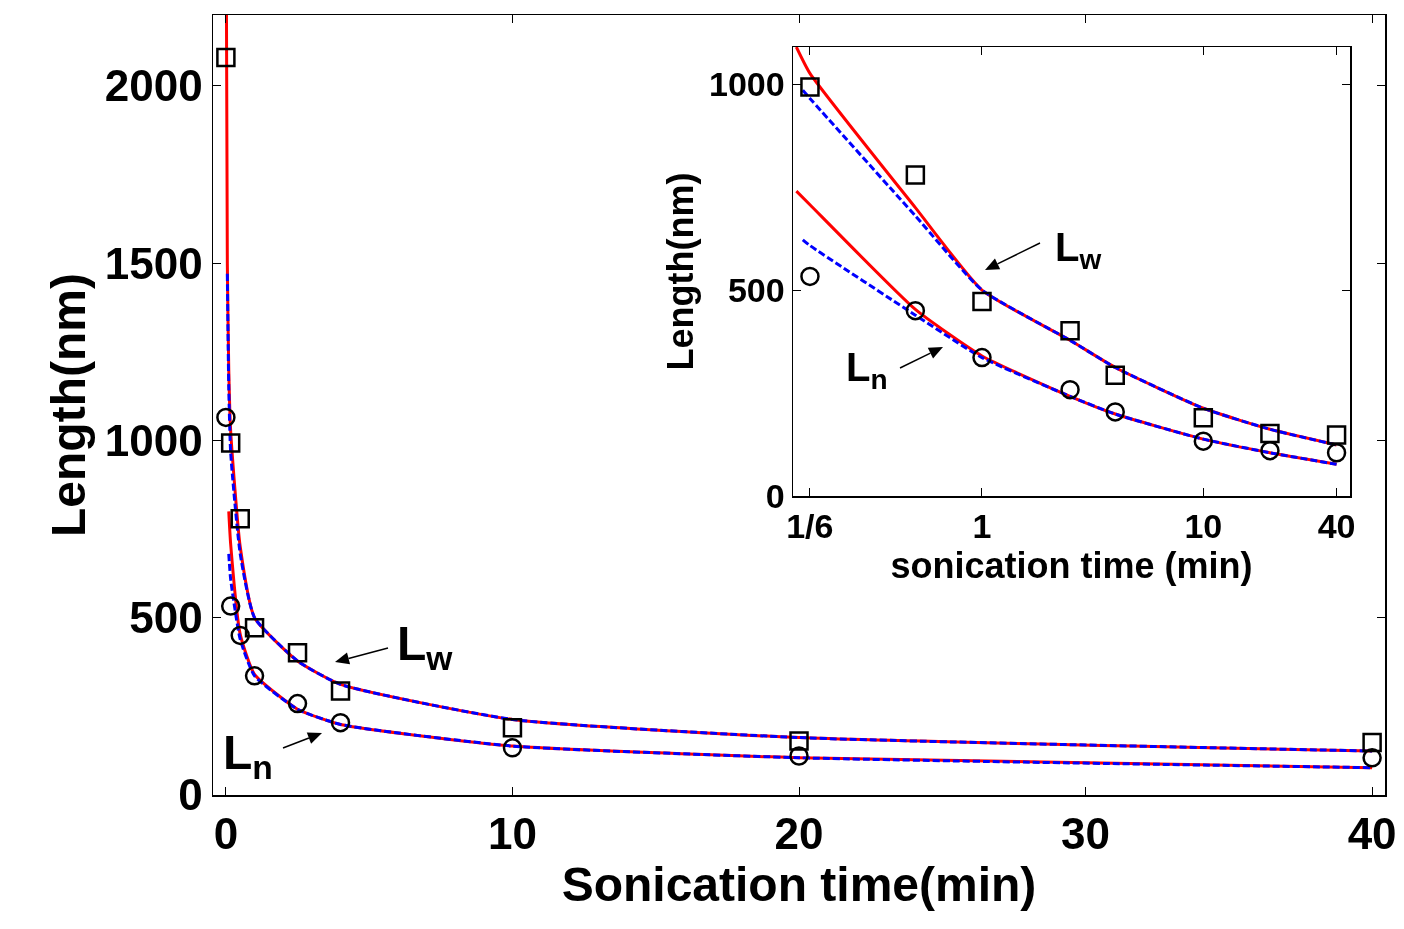  What do you see at coordinates (799, 834) in the screenshot?
I see `x-tick-label: 20` at bounding box center [799, 834].